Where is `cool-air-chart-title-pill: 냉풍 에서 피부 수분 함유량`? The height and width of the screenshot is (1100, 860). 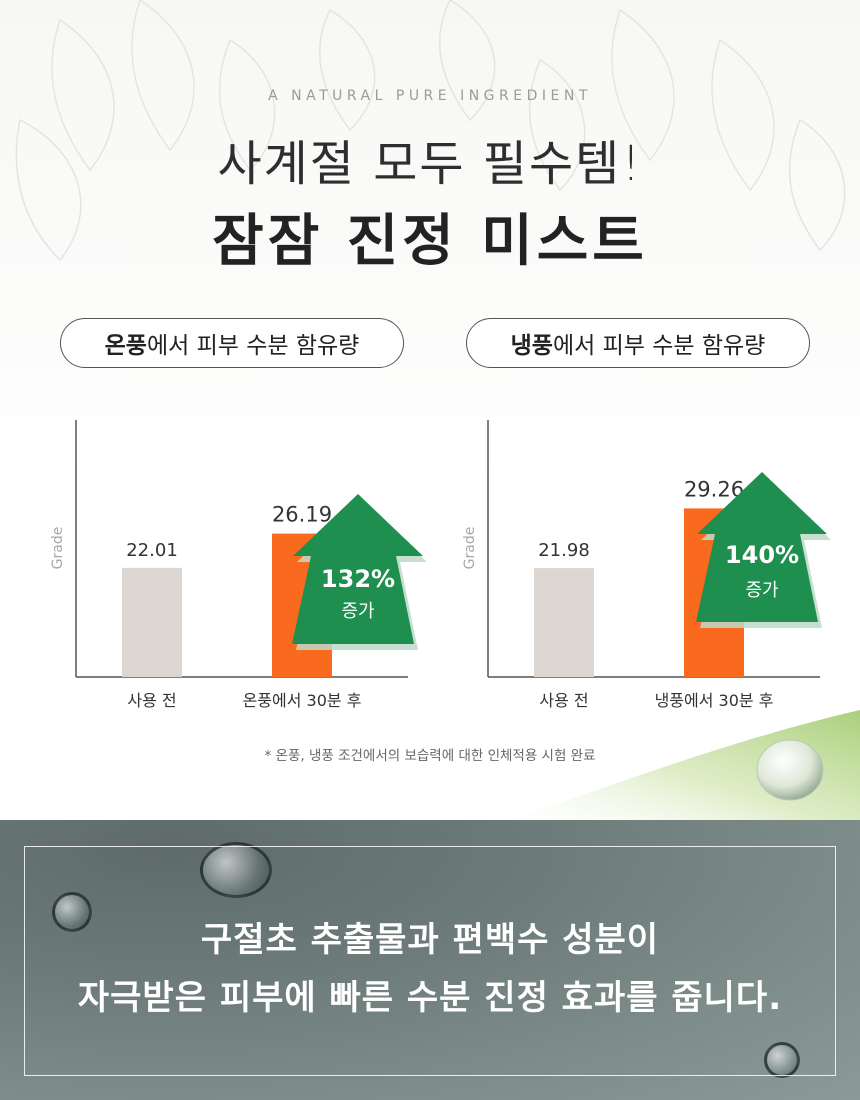
cool-air-chart-title-pill: 냉풍 에서 피부 수분 함유량 is located at coordinates (638, 343).